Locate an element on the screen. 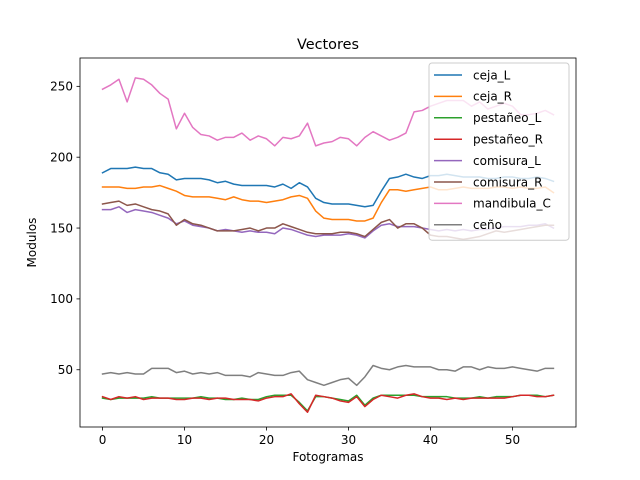  legend-box is located at coordinates (499, 151).